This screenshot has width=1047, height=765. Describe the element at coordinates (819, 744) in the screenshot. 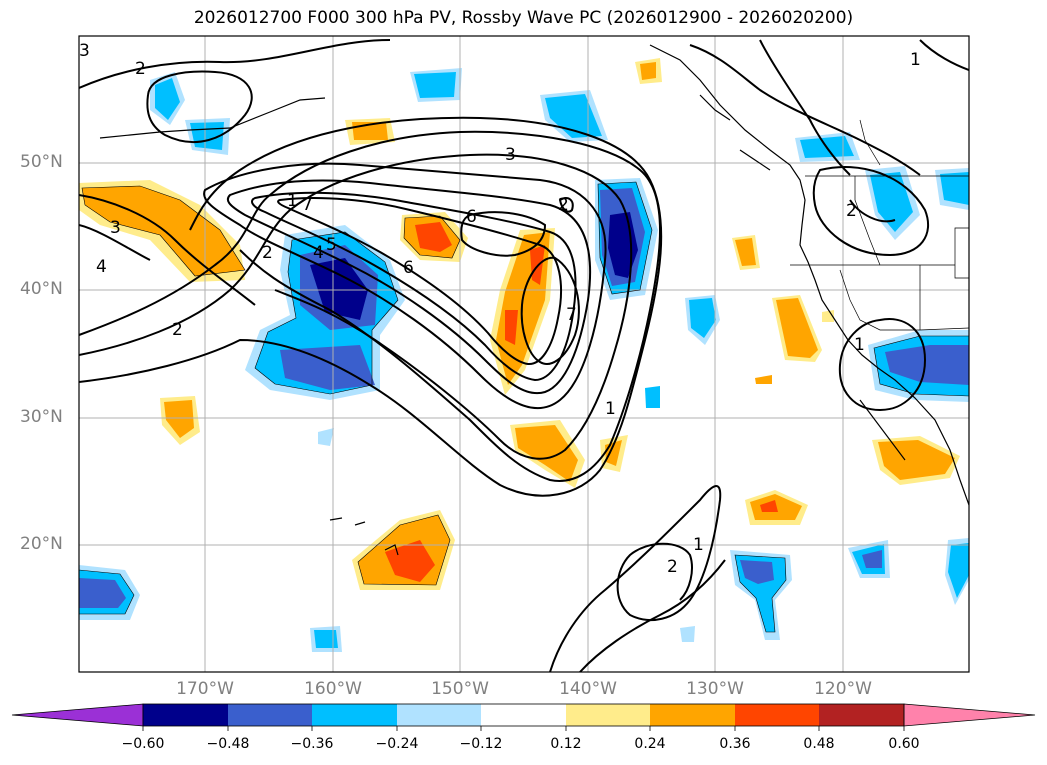

I see `colorbar-tick-label: 0.48` at that location.